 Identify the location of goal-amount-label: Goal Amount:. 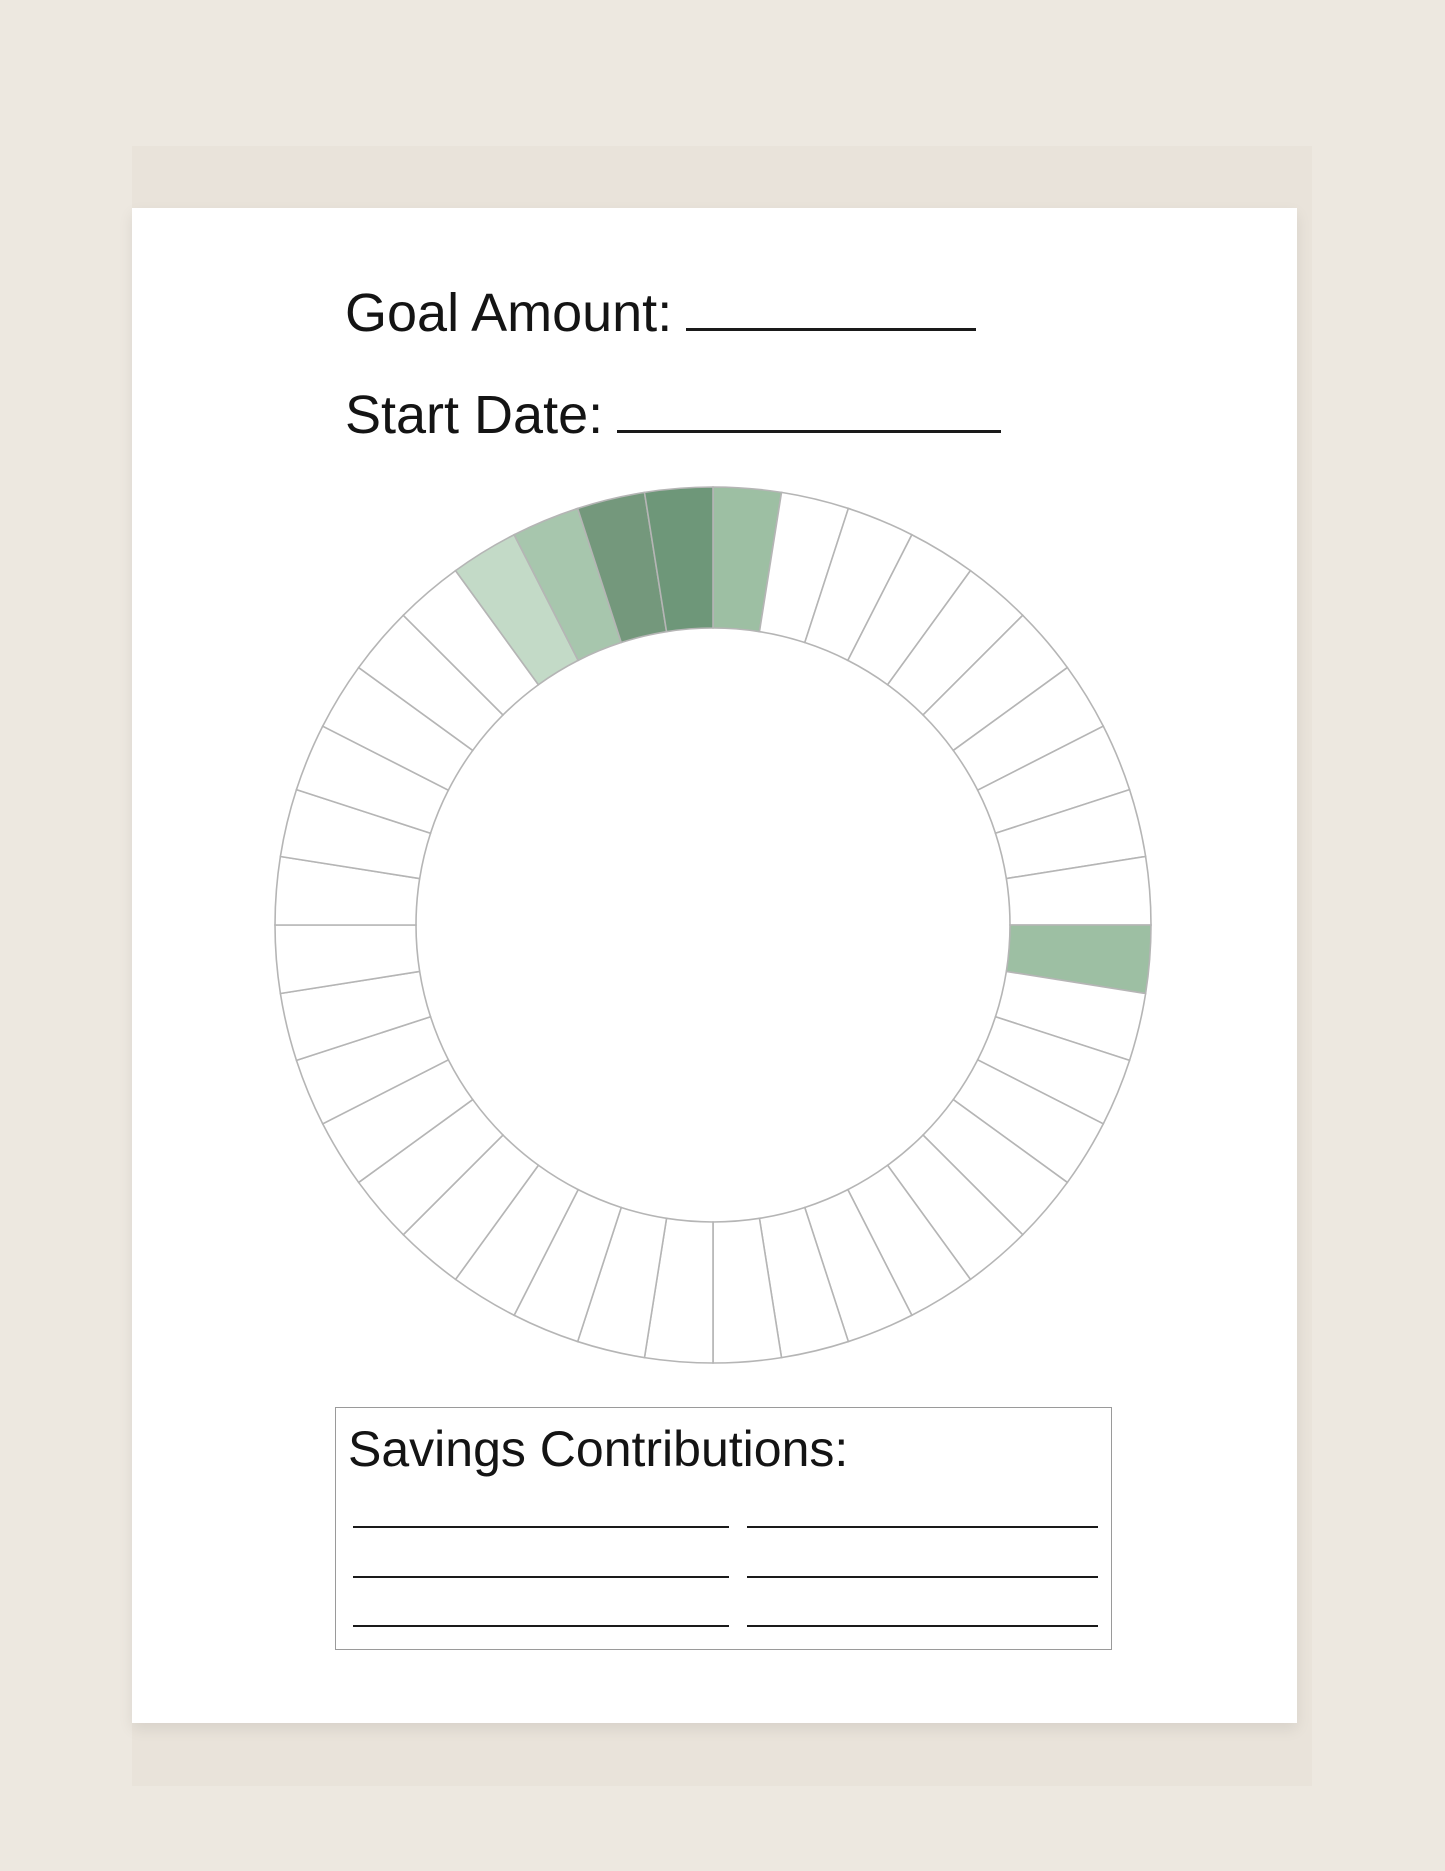
(509, 313).